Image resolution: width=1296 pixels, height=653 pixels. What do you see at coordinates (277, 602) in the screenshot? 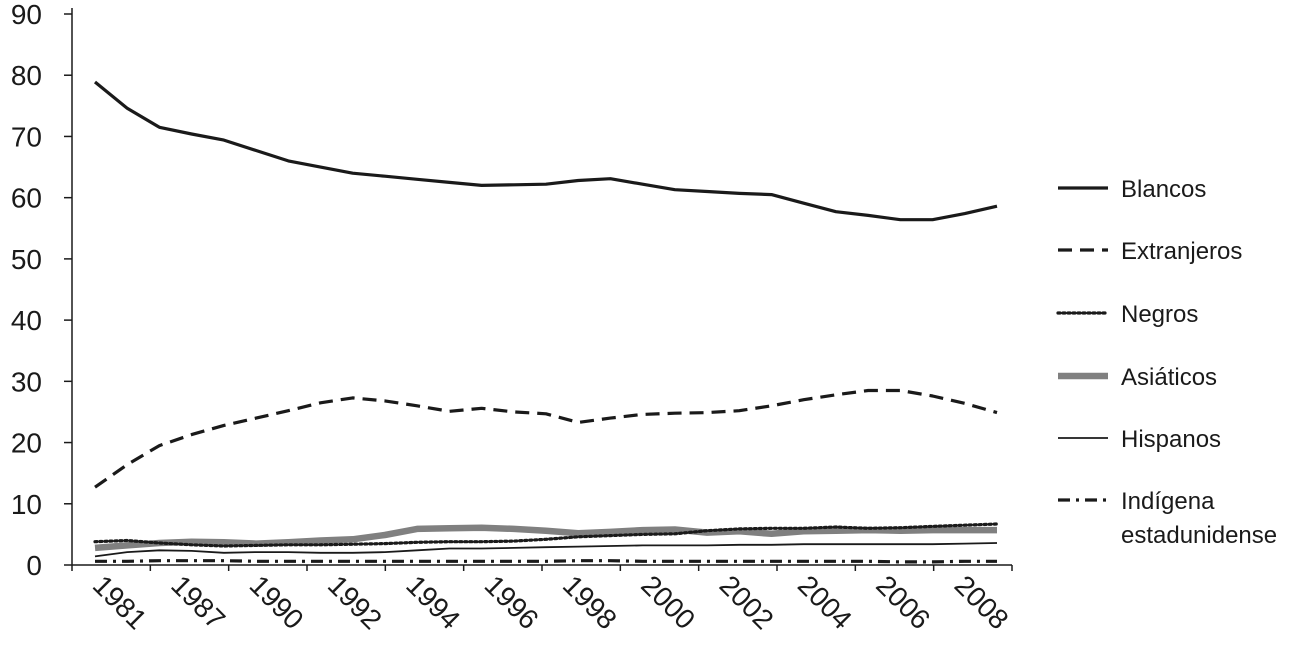
I see `x-tick-label: 1990` at bounding box center [277, 602].